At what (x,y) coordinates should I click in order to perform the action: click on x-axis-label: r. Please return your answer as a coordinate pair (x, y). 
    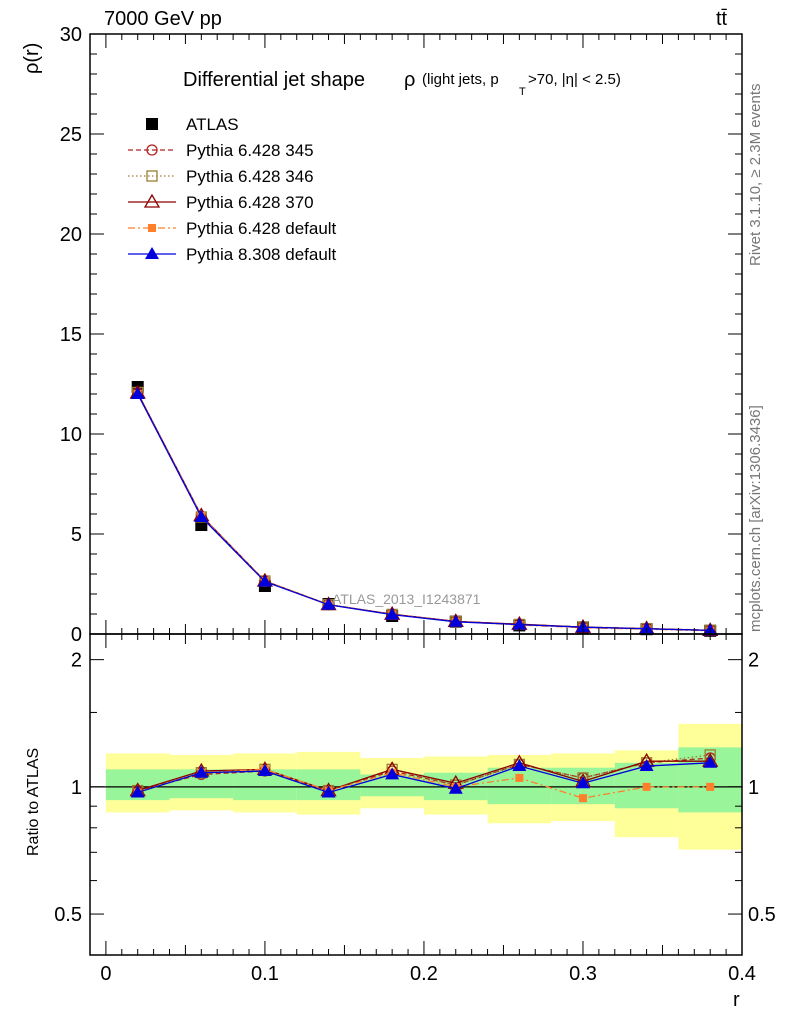
    Looking at the image, I should click on (736, 1000).